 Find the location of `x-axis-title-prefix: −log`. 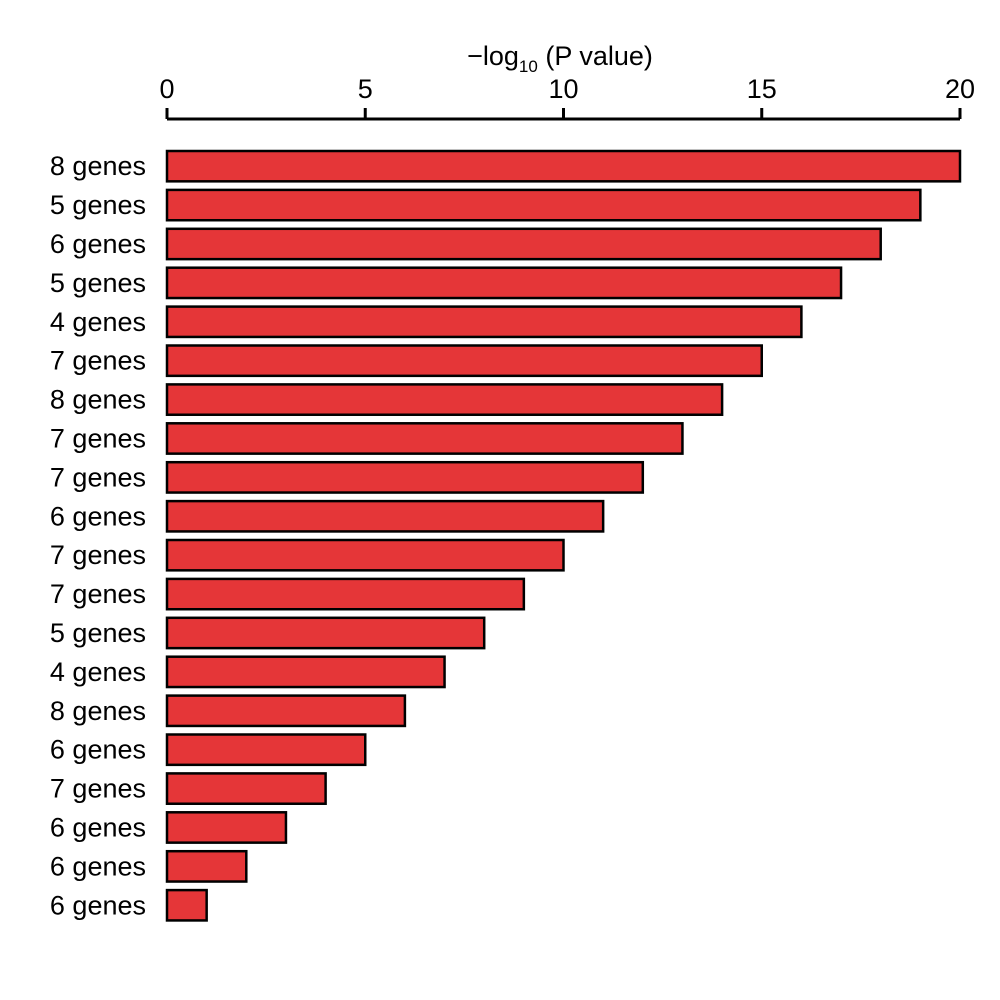

x-axis-title-prefix: −log is located at coordinates (493, 56).